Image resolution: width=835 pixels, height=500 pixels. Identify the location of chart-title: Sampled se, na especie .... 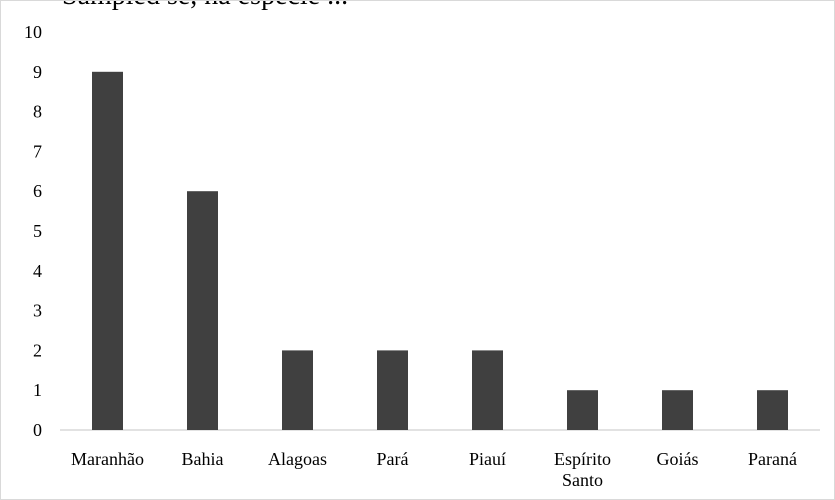
(205, 6).